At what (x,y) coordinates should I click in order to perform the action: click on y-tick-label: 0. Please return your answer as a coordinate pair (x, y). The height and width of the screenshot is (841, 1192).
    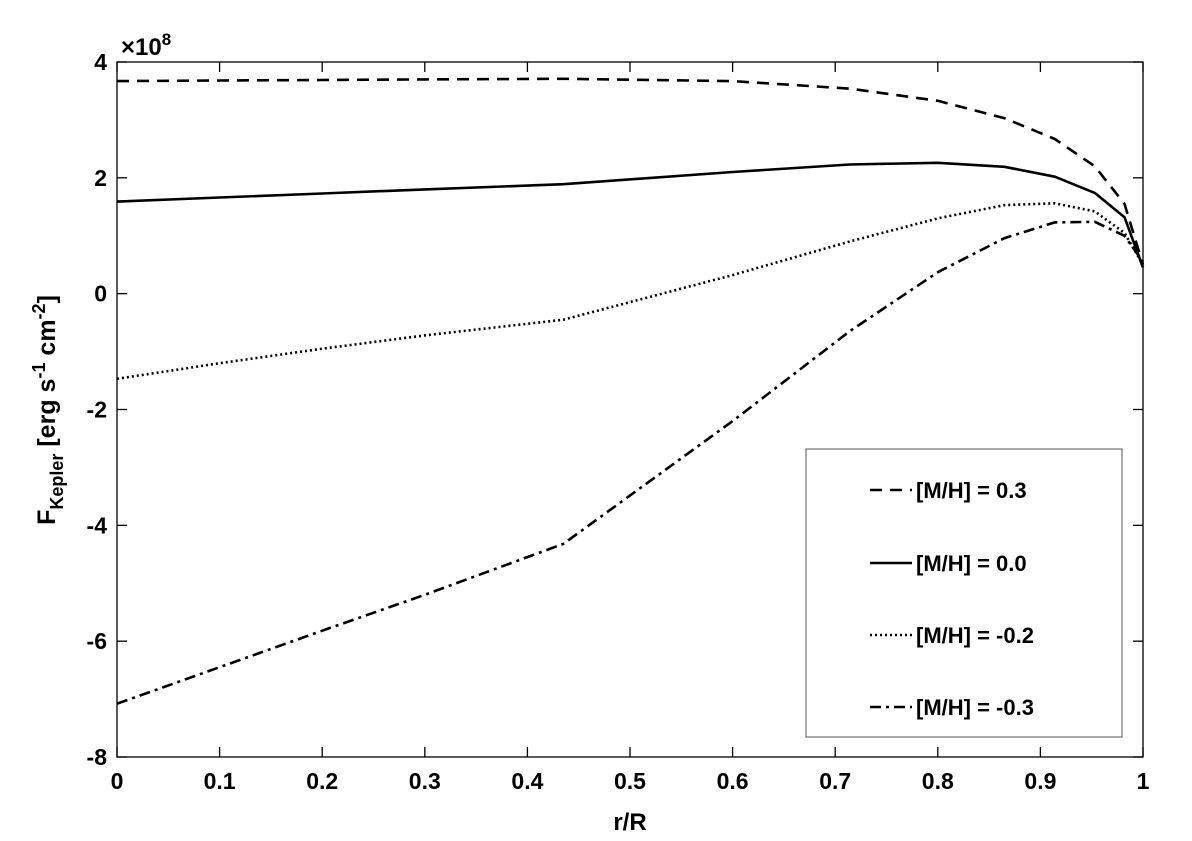
    Looking at the image, I should click on (100, 294).